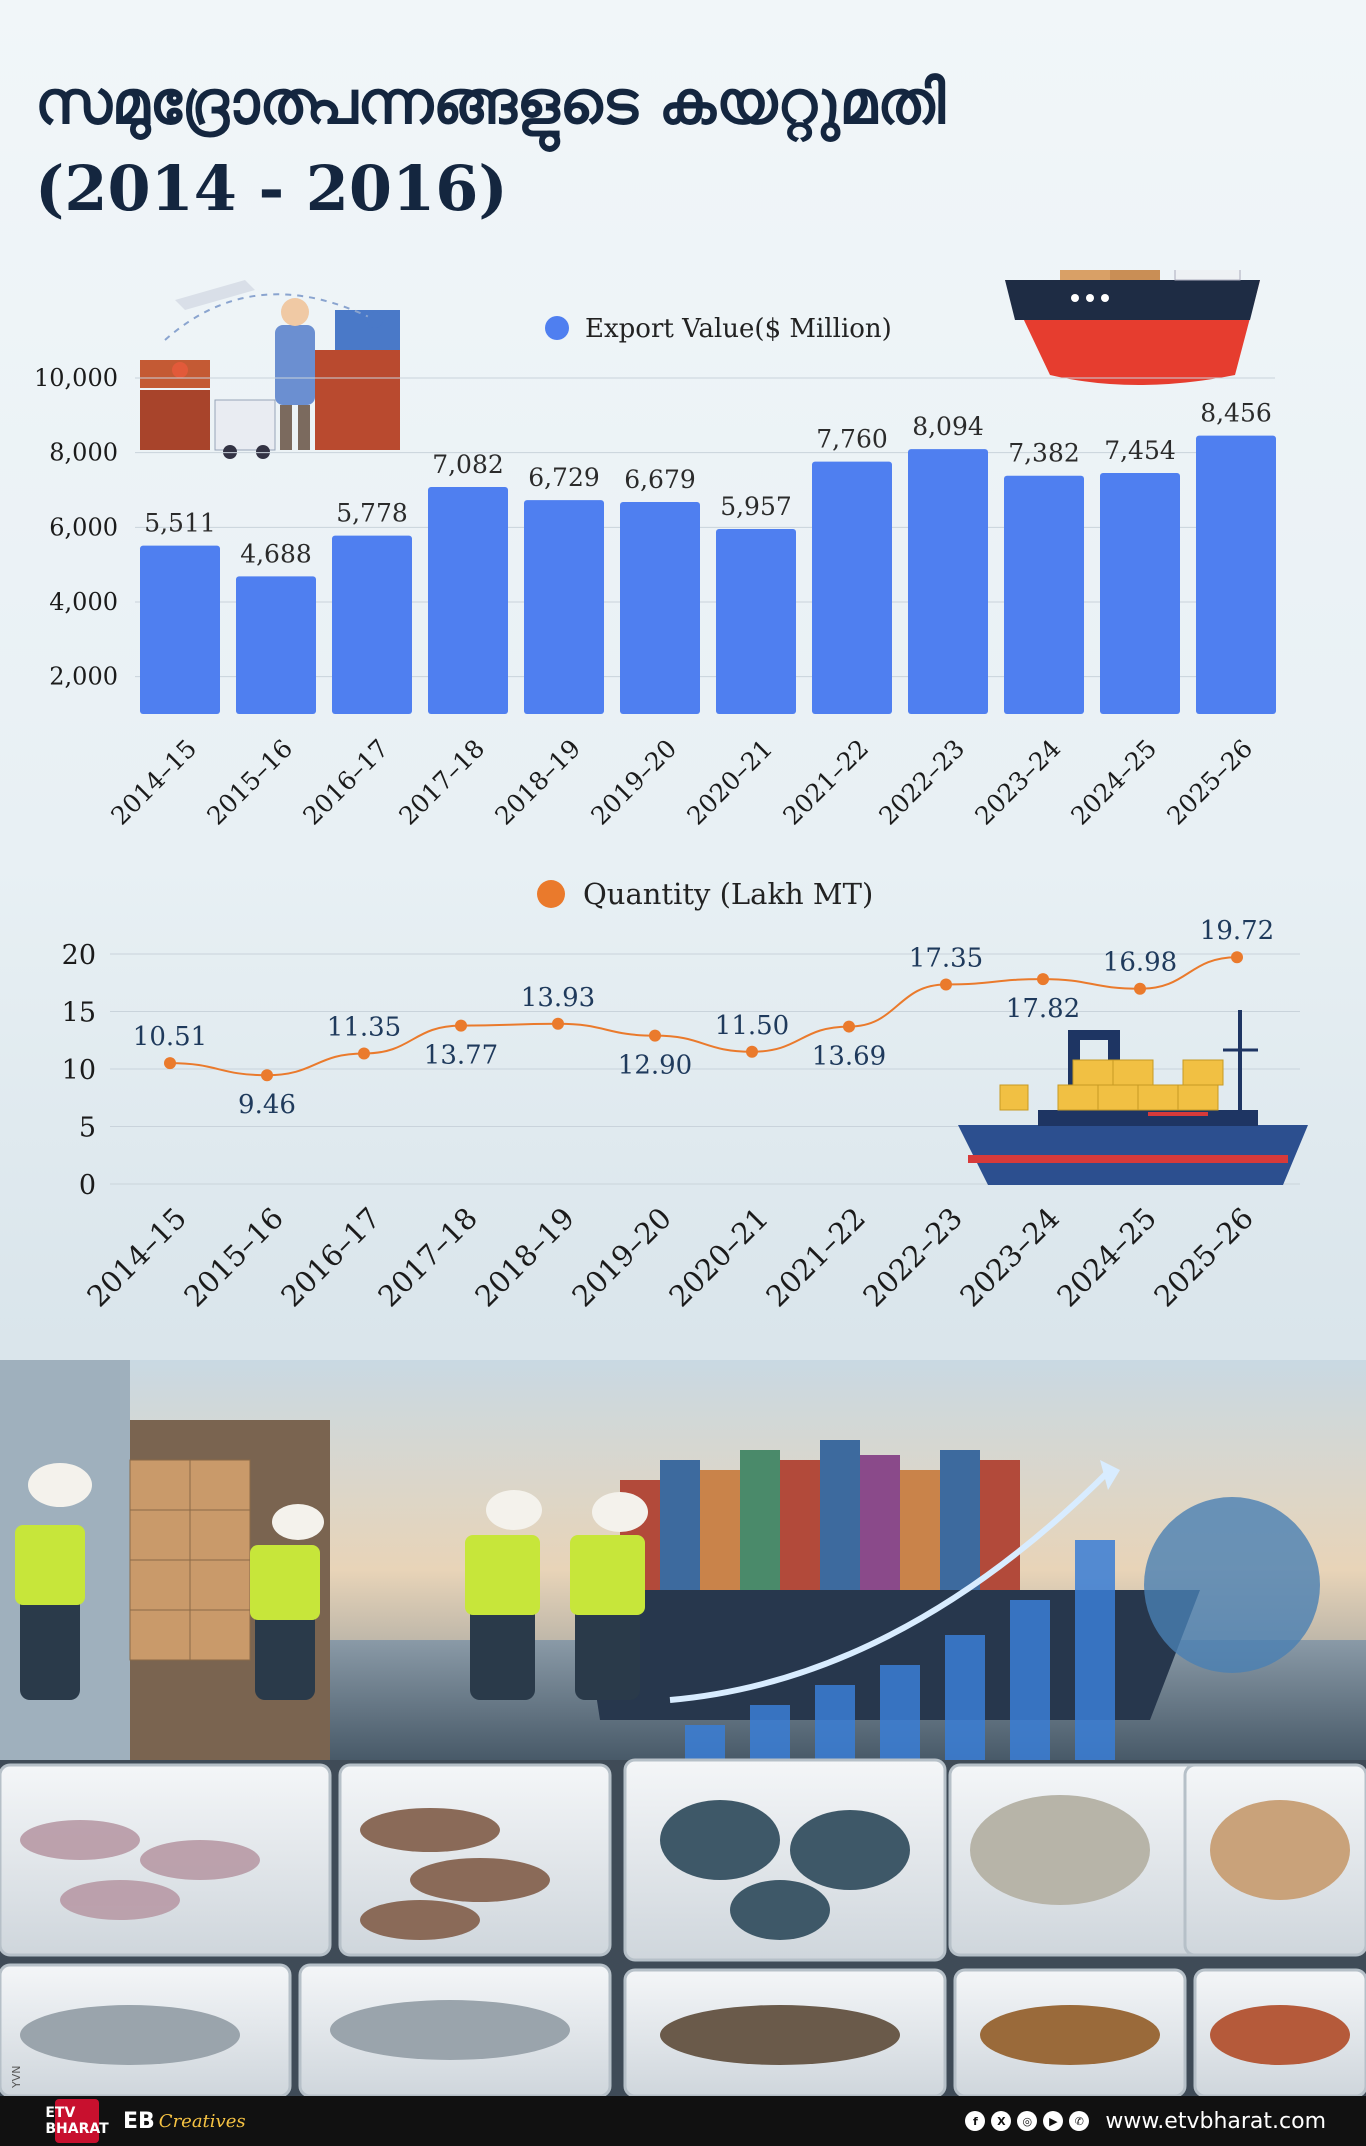 This screenshot has width=1366, height=2146. What do you see at coordinates (558, 998) in the screenshot?
I see `line-value-label: 13.93` at bounding box center [558, 998].